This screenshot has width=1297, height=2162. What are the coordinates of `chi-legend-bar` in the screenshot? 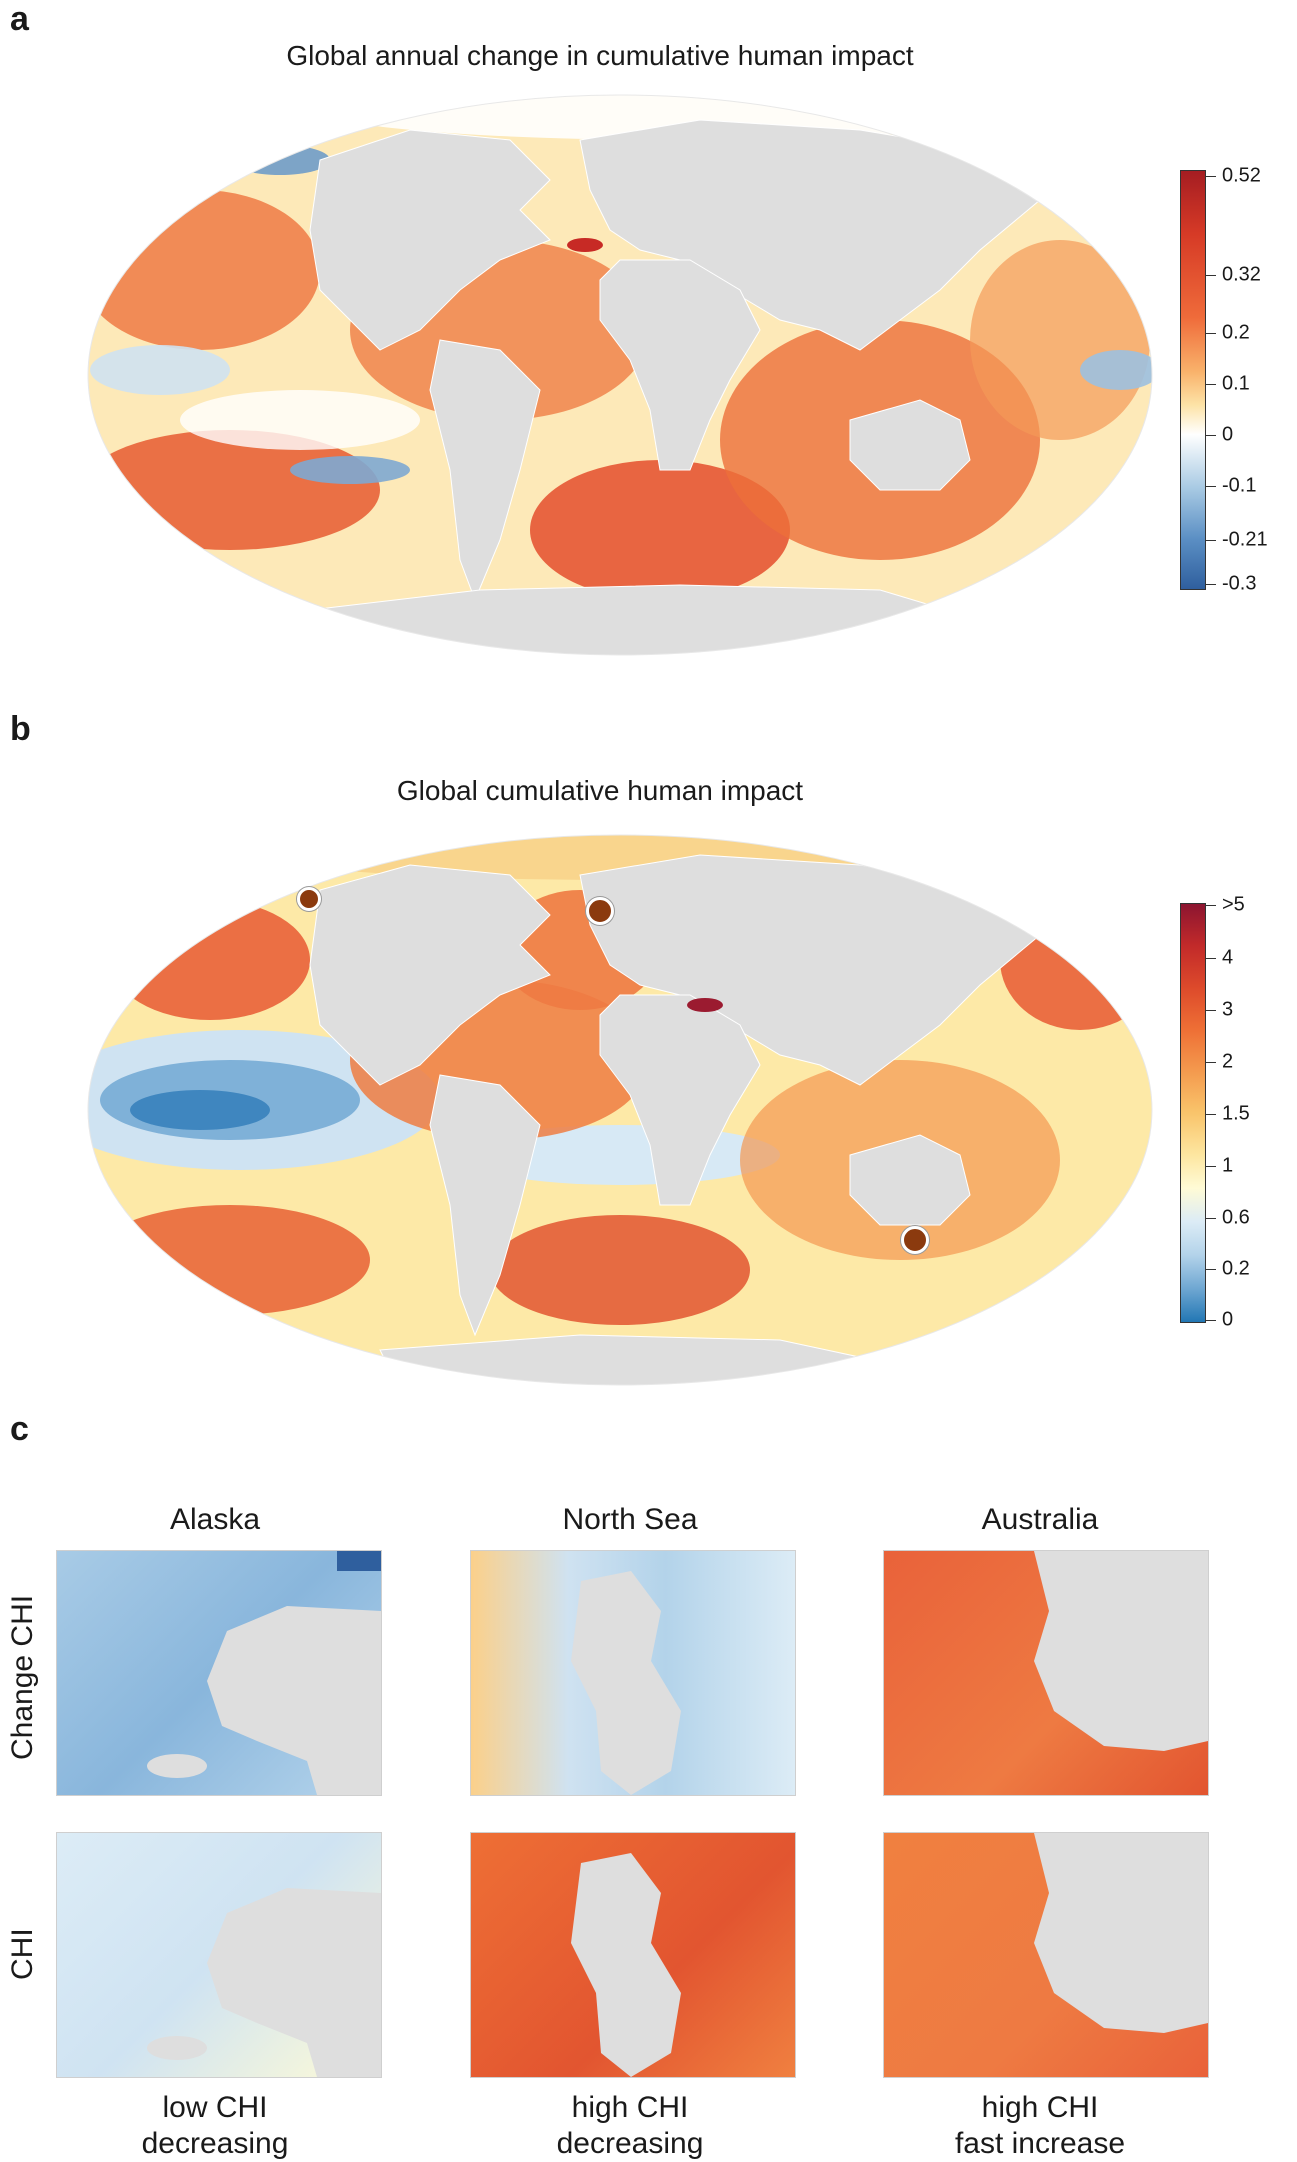 It's located at (1193, 1113).